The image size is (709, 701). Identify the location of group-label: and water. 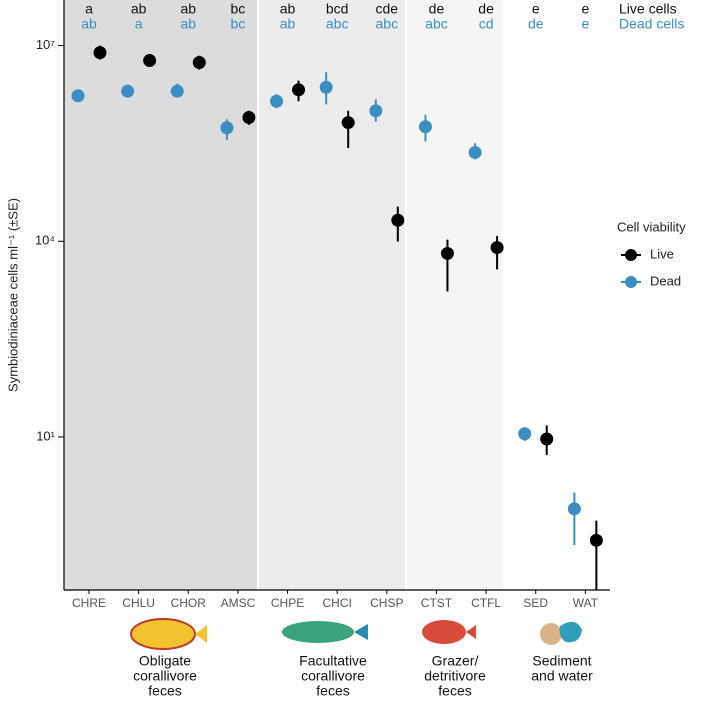
(562, 676).